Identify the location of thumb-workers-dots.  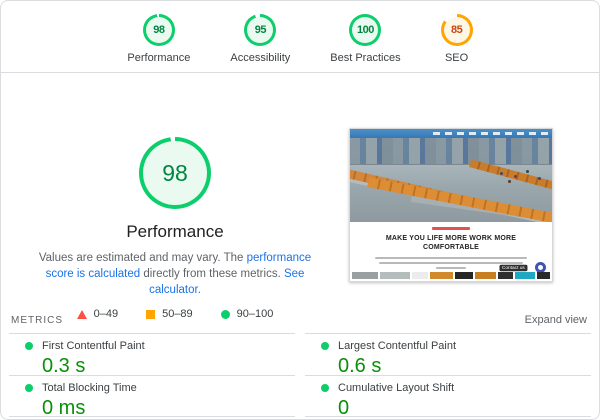
(501, 173).